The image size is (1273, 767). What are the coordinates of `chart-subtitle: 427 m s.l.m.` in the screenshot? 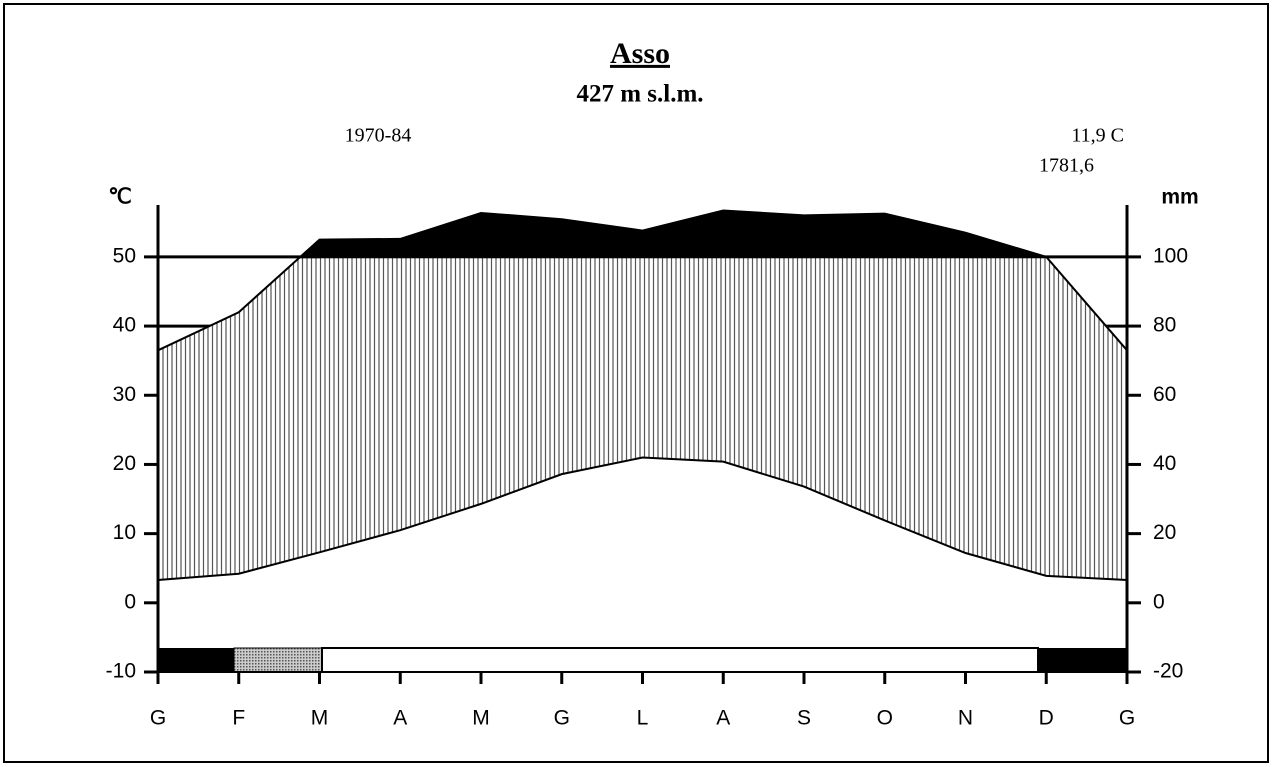 It's located at (639, 94).